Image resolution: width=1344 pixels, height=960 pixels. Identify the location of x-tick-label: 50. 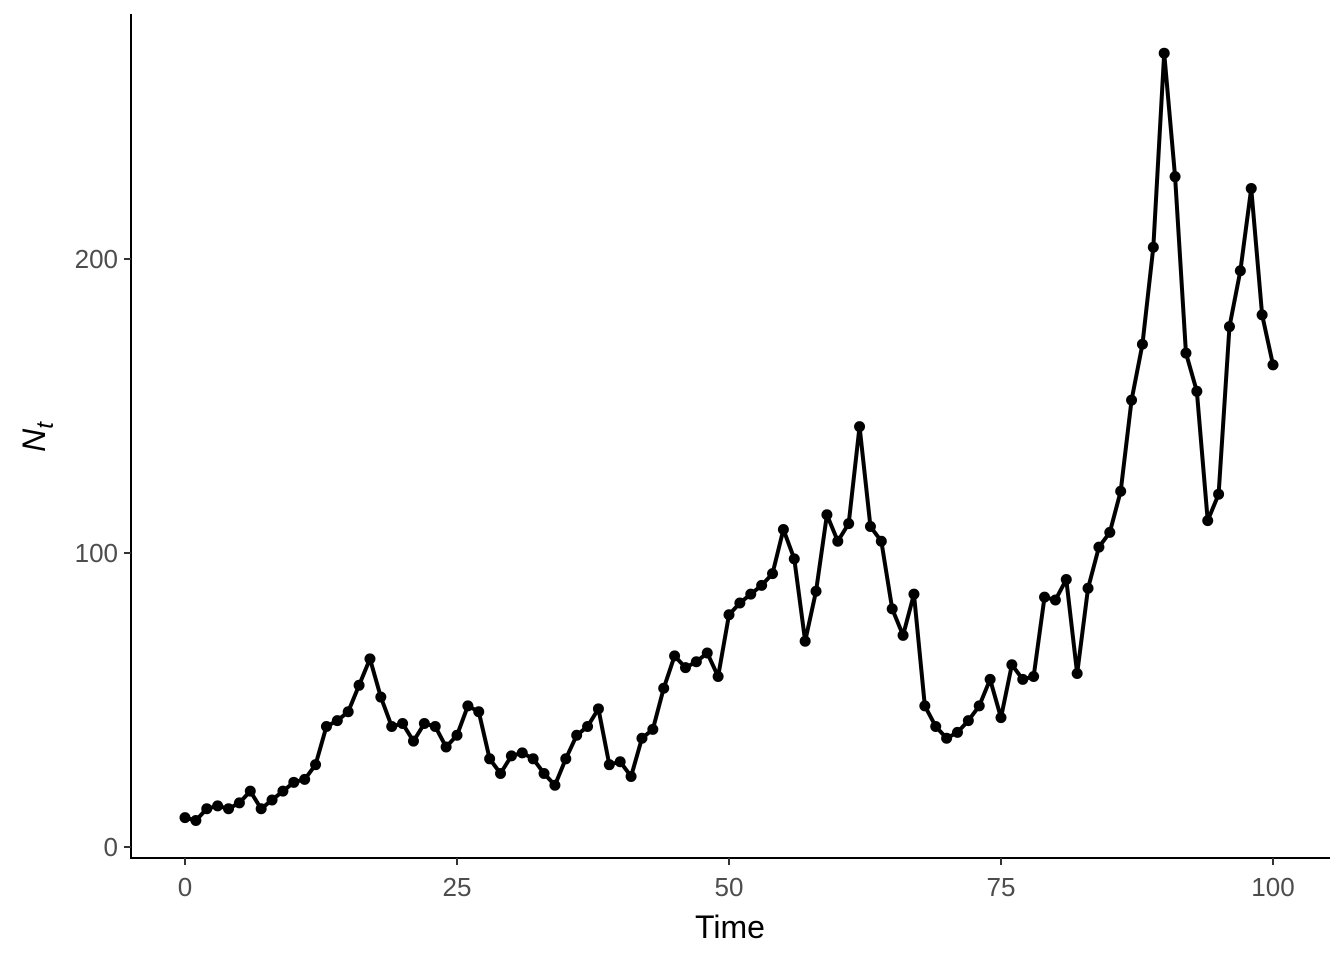
(729, 887).